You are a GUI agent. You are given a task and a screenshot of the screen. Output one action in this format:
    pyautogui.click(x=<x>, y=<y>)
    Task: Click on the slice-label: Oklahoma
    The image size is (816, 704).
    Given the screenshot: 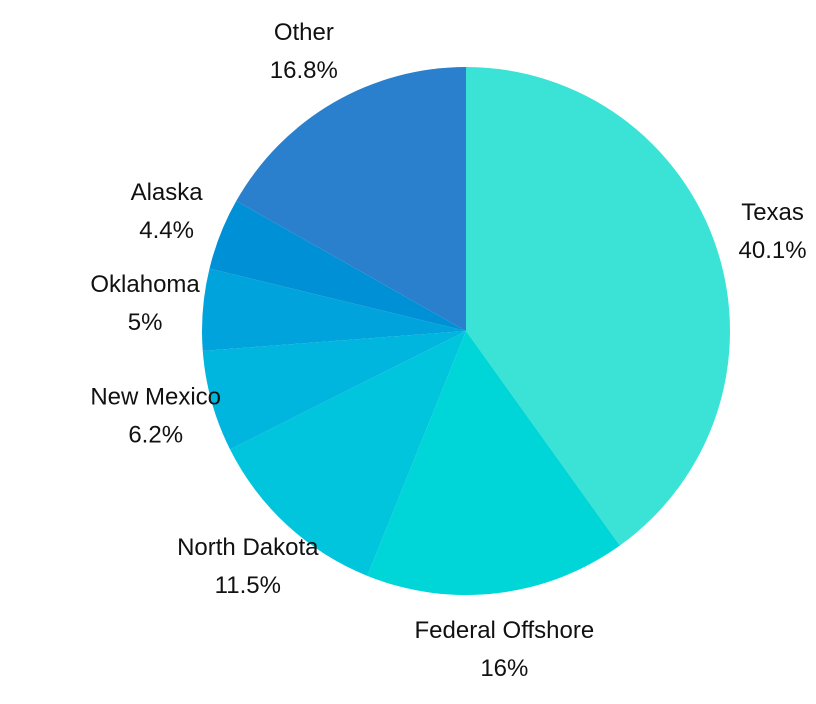 What is the action you would take?
    pyautogui.click(x=145, y=284)
    